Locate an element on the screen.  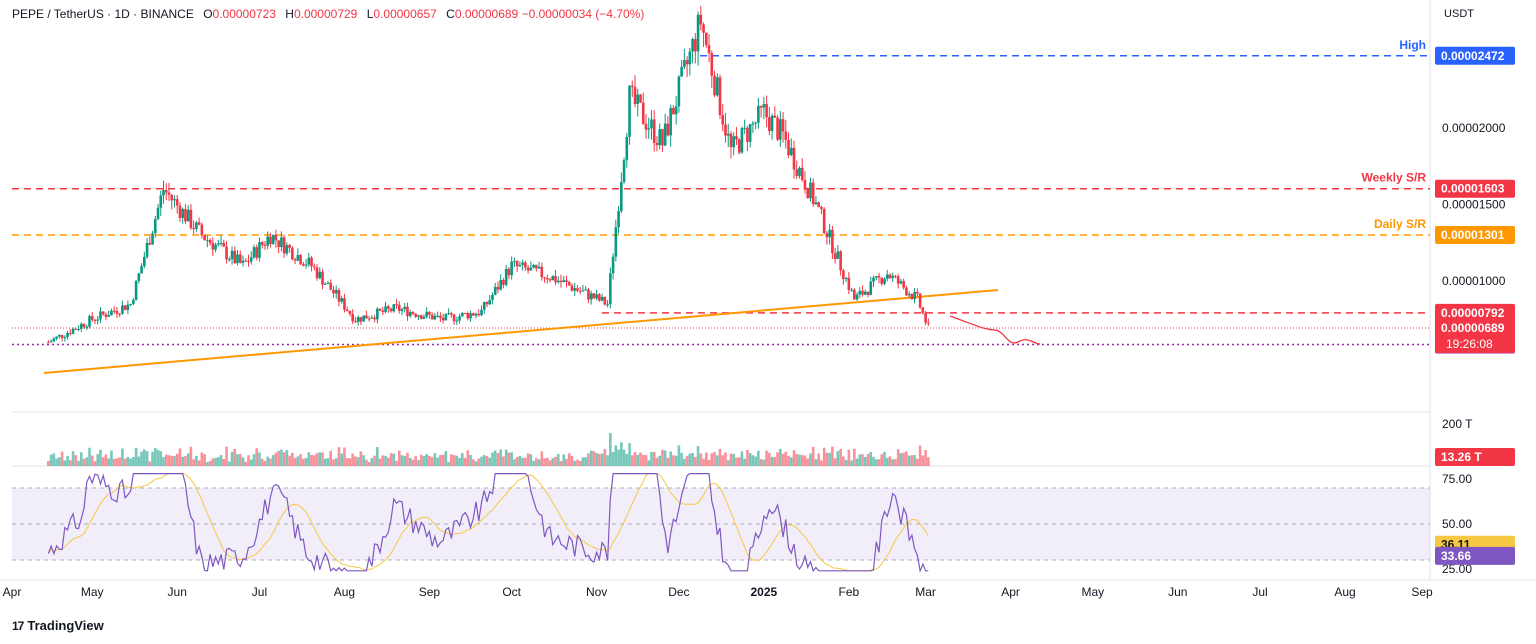
level-price-tag: 0.00001603 is located at coordinates (1473, 189).